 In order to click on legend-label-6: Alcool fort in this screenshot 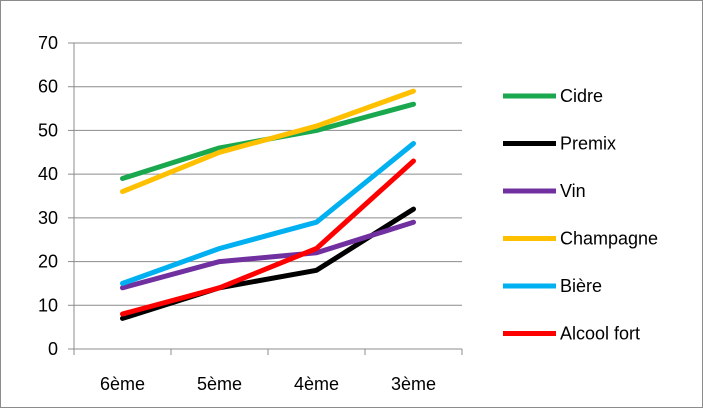, I will do `click(600, 334)`.